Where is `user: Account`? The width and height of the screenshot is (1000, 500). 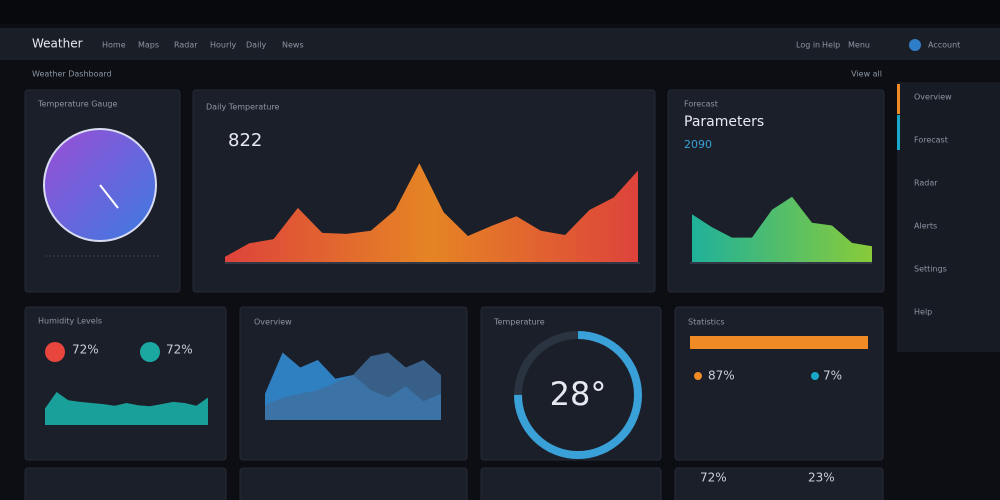
user: Account is located at coordinates (944, 45).